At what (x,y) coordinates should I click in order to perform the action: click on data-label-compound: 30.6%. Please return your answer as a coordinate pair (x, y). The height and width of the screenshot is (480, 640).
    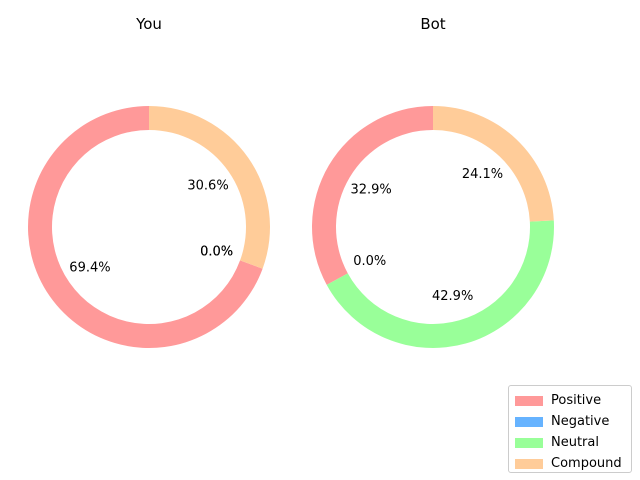
    Looking at the image, I should click on (207, 185).